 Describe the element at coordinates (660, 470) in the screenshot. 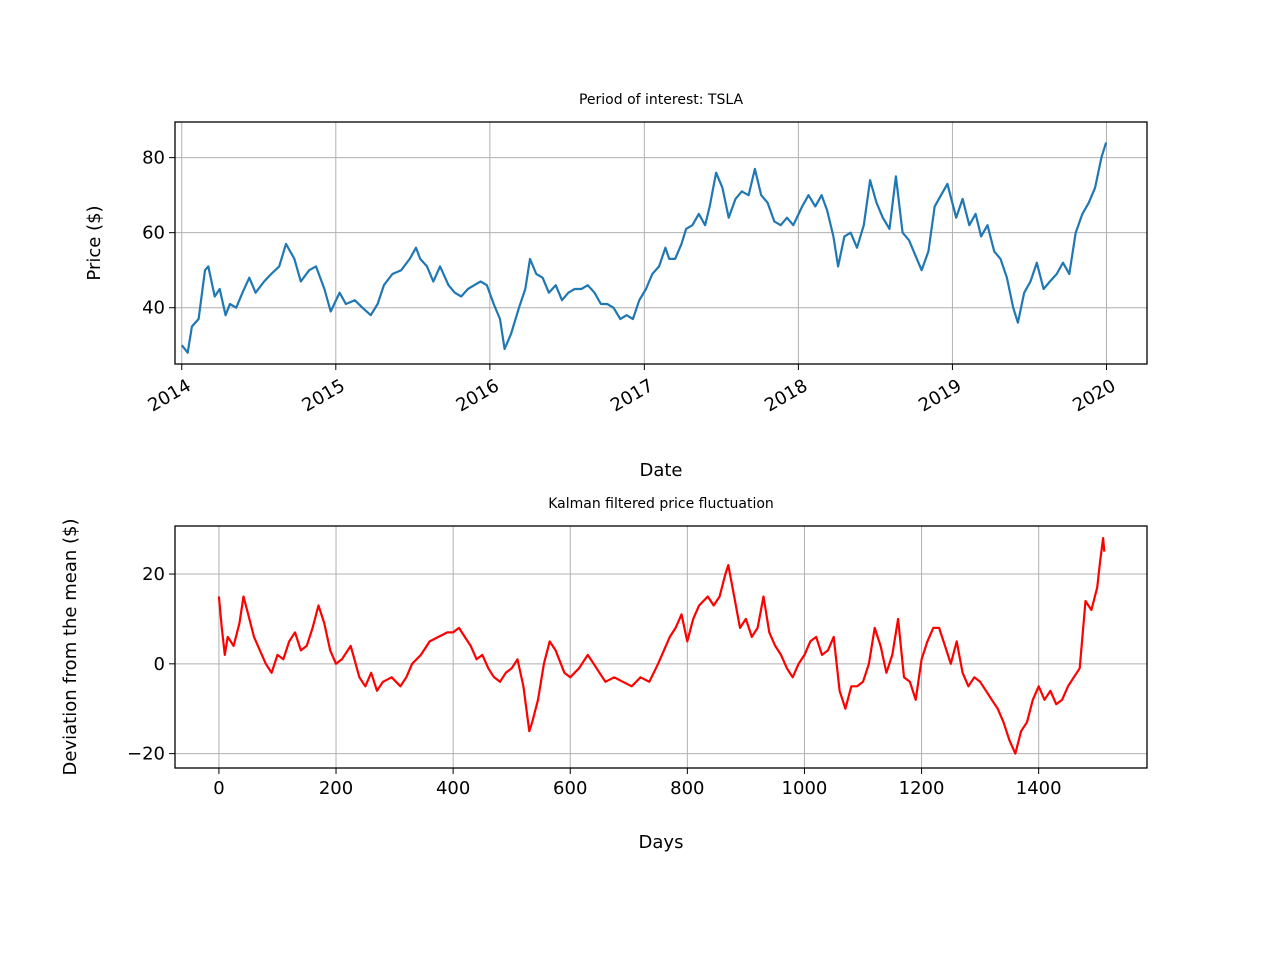

I see `price-chart-xlabel: Date` at that location.